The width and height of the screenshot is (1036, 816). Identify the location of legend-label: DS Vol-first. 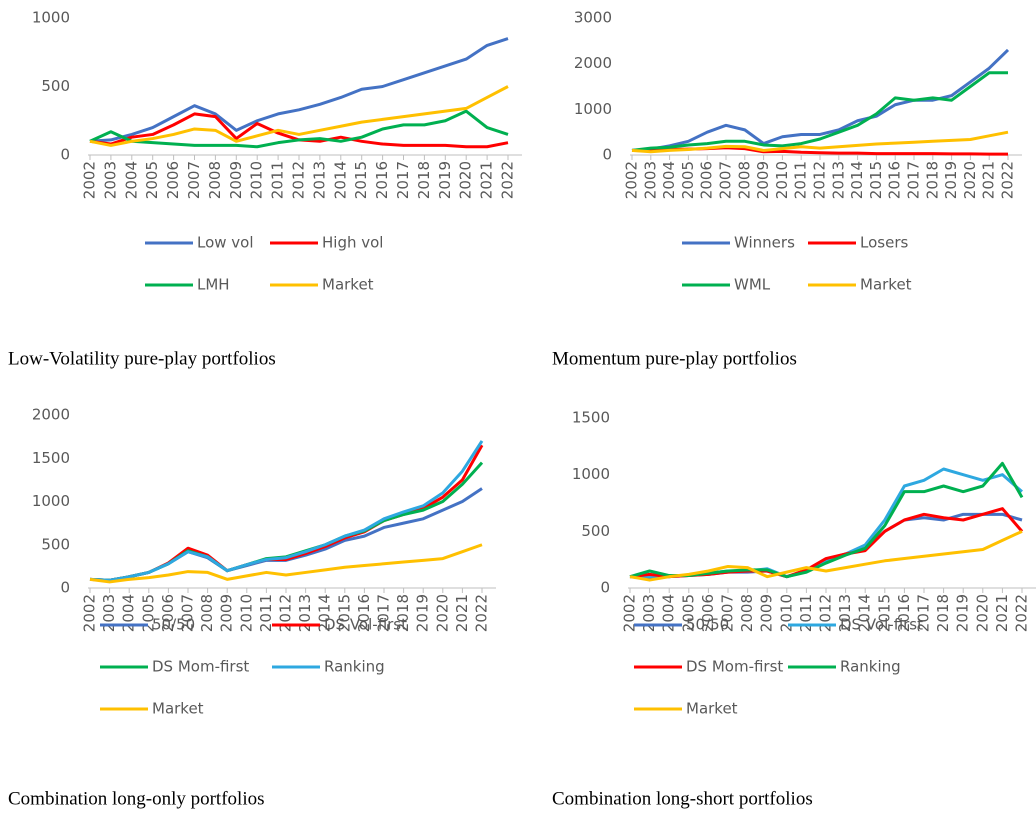
(881, 625).